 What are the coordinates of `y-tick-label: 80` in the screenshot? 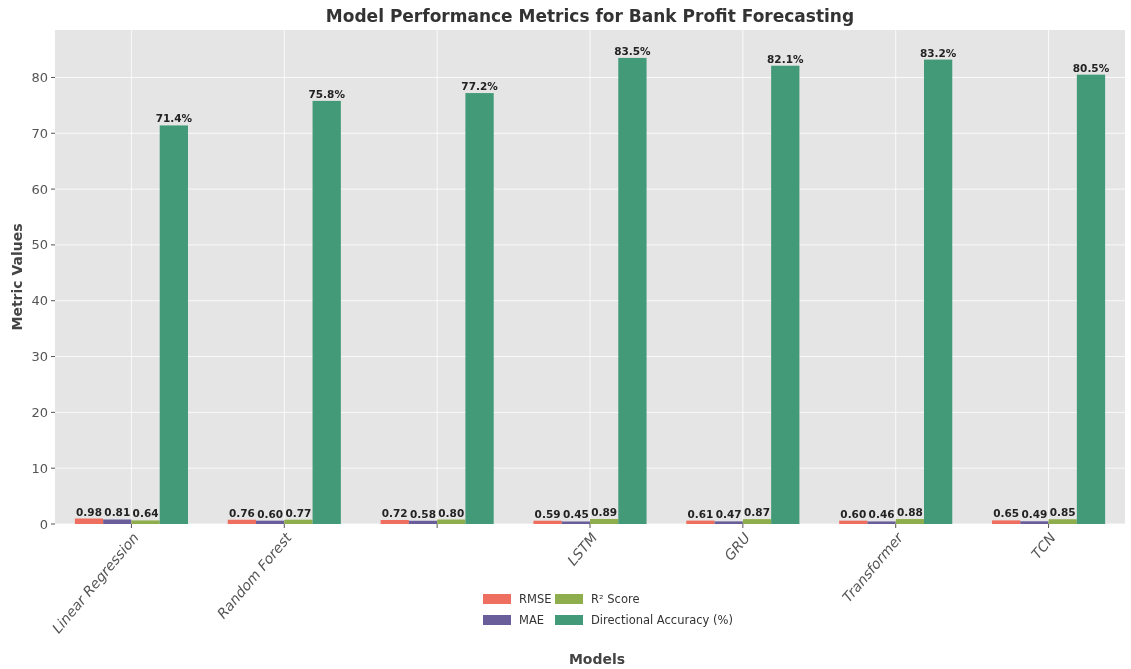 It's located at (39, 77).